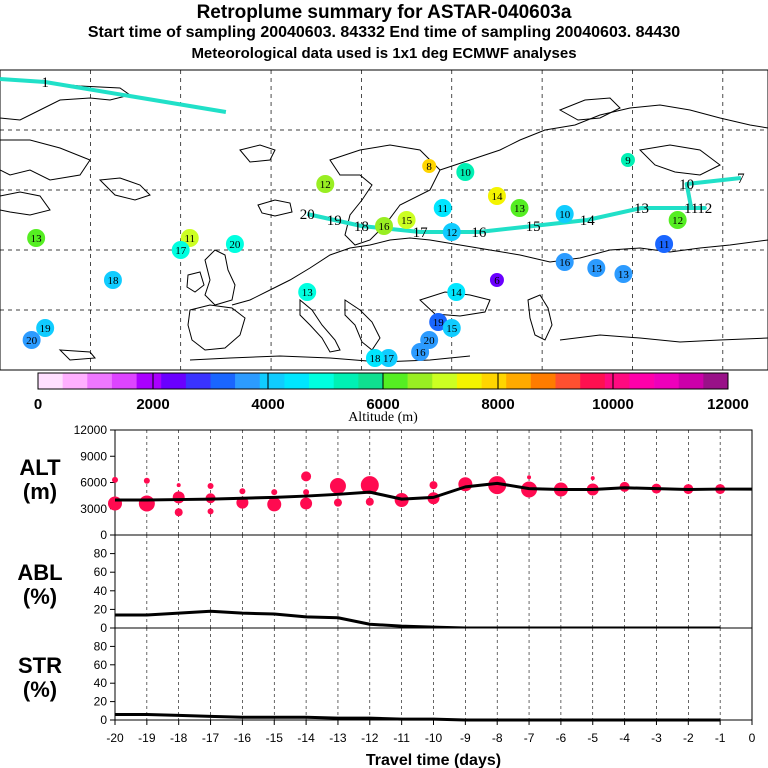 This screenshot has width=768, height=768. I want to click on trajectory-day-label: 10, so click(686, 185).